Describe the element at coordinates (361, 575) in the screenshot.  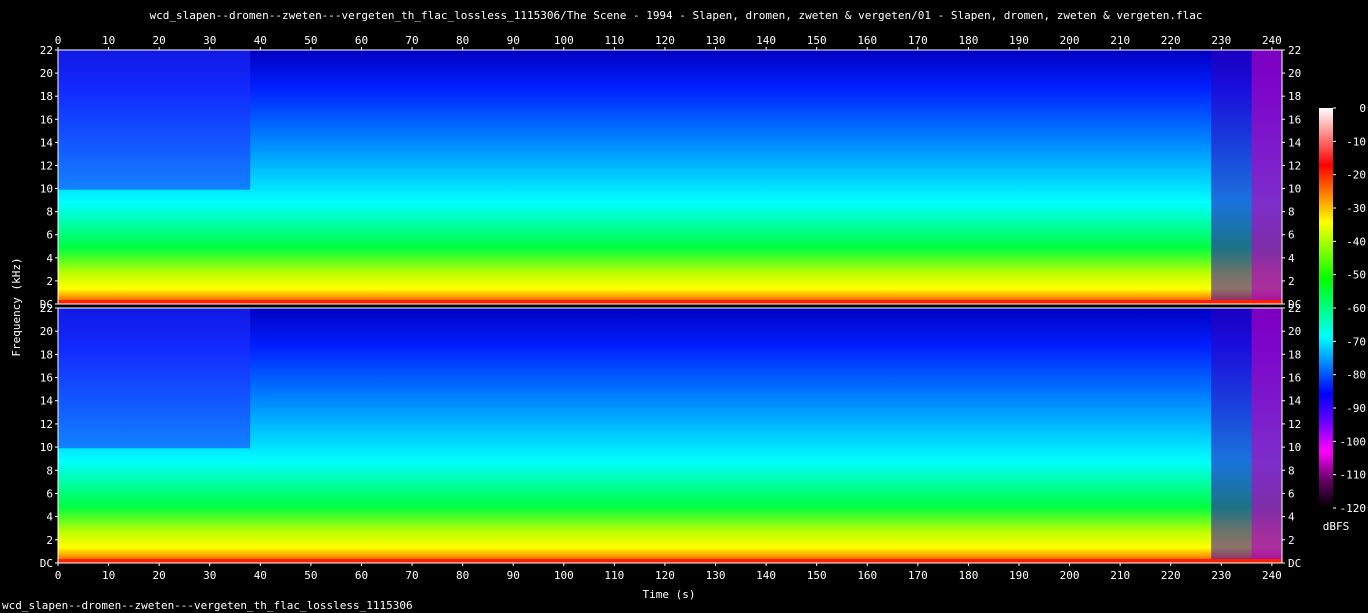
I see `x-tick-label-bottom: 60` at that location.